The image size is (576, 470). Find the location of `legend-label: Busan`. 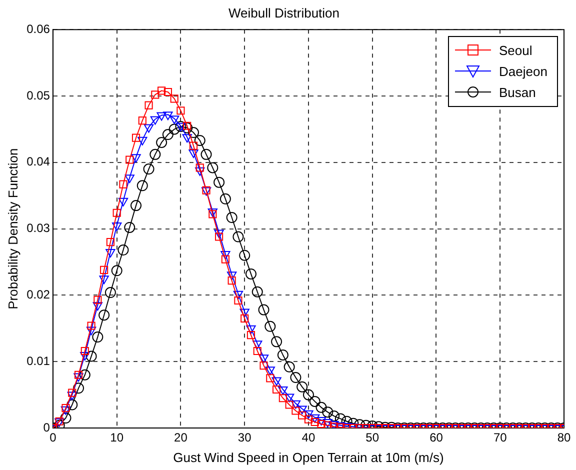

legend-label: Busan is located at coordinates (517, 92).